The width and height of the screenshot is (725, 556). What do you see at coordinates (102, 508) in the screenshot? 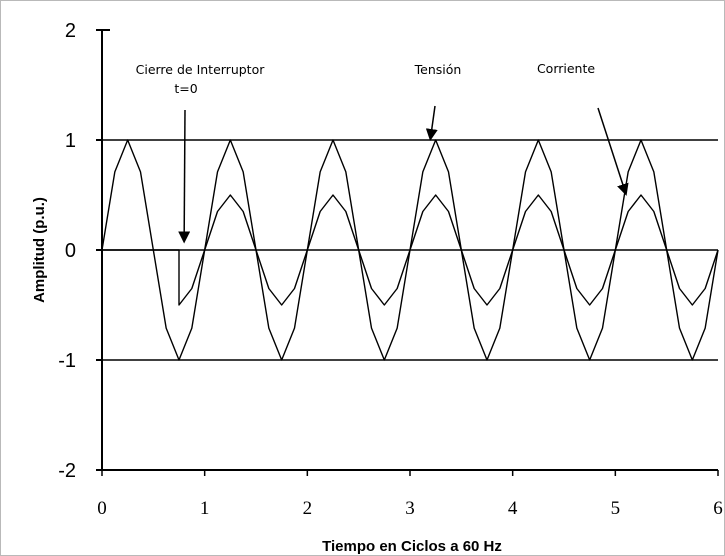
I see `x-tick-label: 0` at bounding box center [102, 508].